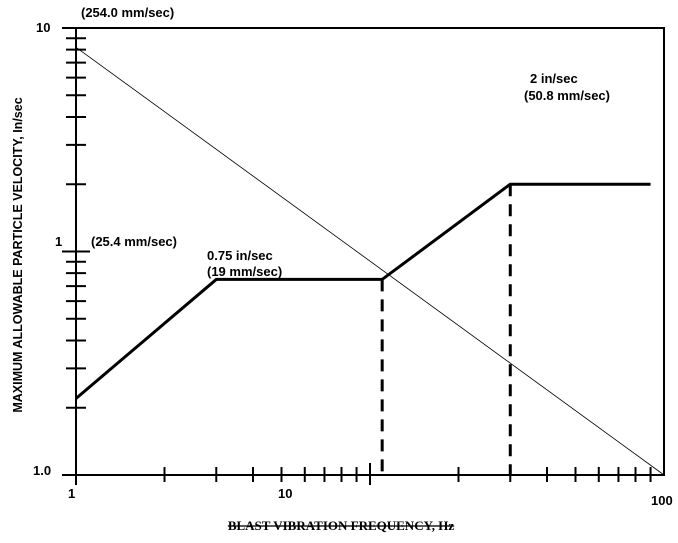  I want to click on annotation-plateau2-line1: 2 in/sec, so click(554, 78).